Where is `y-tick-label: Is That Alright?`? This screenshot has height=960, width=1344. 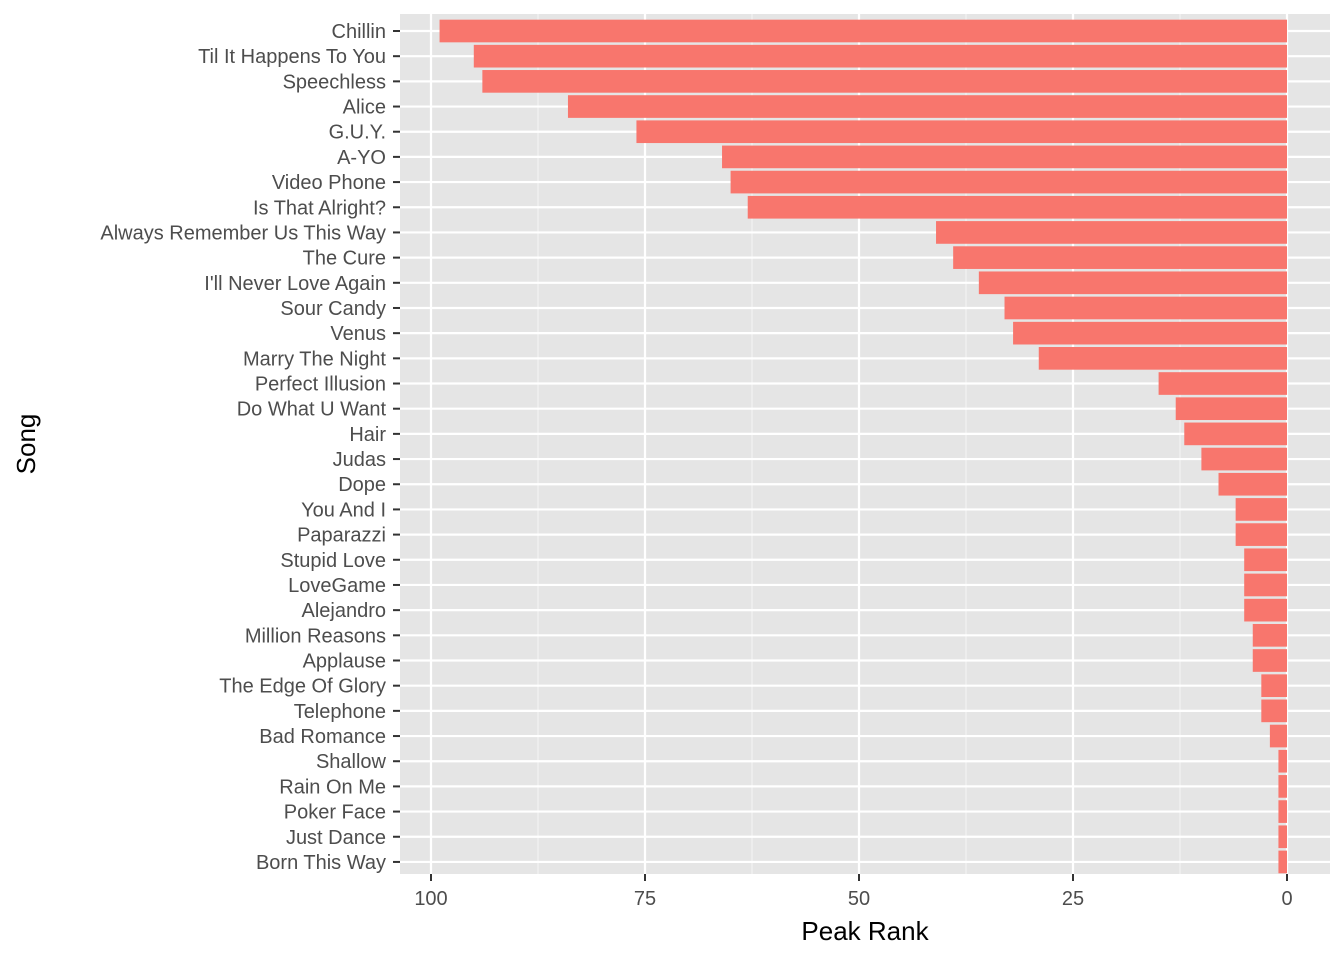 y-tick-label: Is That Alright? is located at coordinates (319, 208).